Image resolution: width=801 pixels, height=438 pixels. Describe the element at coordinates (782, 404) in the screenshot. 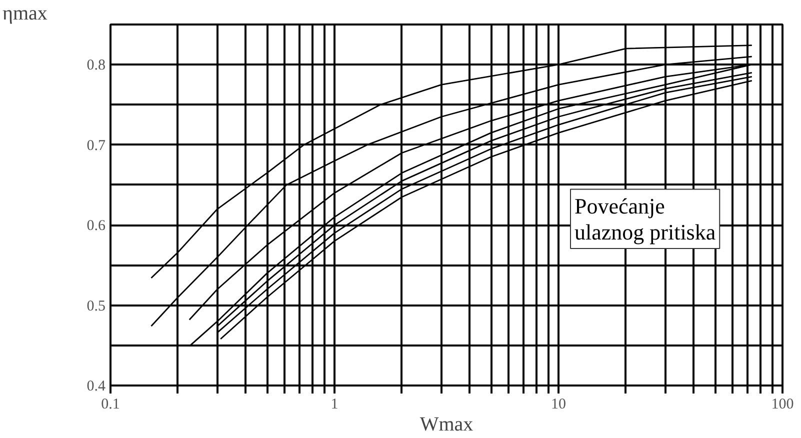

I see `x-tick-label: 100` at that location.